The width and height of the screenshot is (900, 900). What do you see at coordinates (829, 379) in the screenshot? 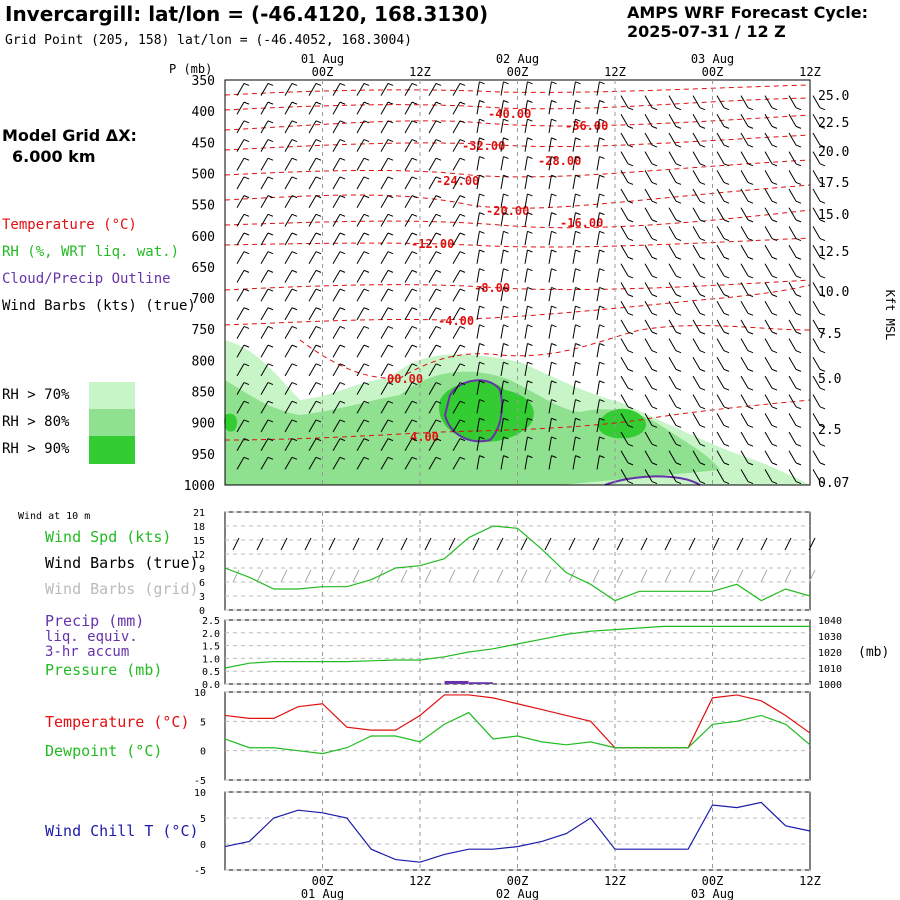
I see `height-tick-label: 5.0` at bounding box center [829, 379].